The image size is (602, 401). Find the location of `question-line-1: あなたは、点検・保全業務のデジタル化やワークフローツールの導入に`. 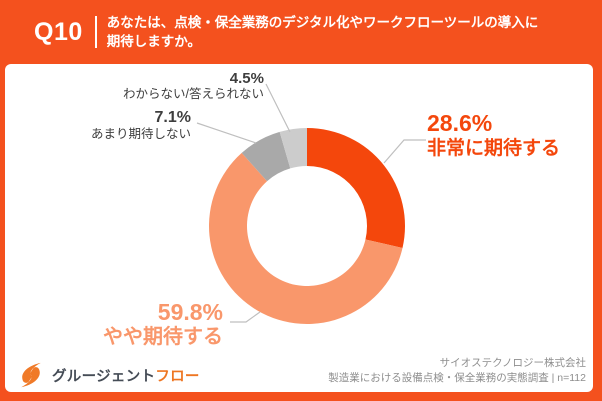

question-line-1: あなたは、点検・保全業務のデジタル化やワークフローツールの導入に is located at coordinates (322, 22).